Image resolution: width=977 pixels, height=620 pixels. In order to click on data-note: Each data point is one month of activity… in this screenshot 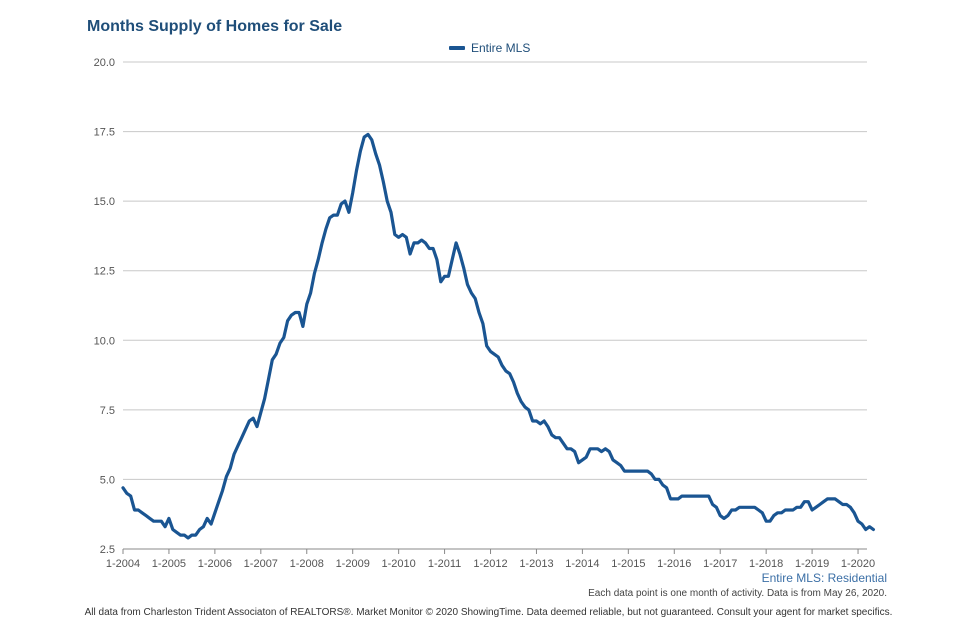, I will do `click(737, 593)`.